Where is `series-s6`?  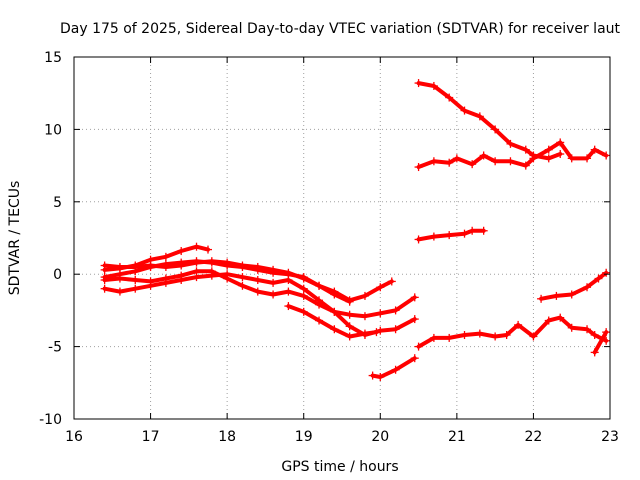 series-s6 is located at coordinates (332, 321).